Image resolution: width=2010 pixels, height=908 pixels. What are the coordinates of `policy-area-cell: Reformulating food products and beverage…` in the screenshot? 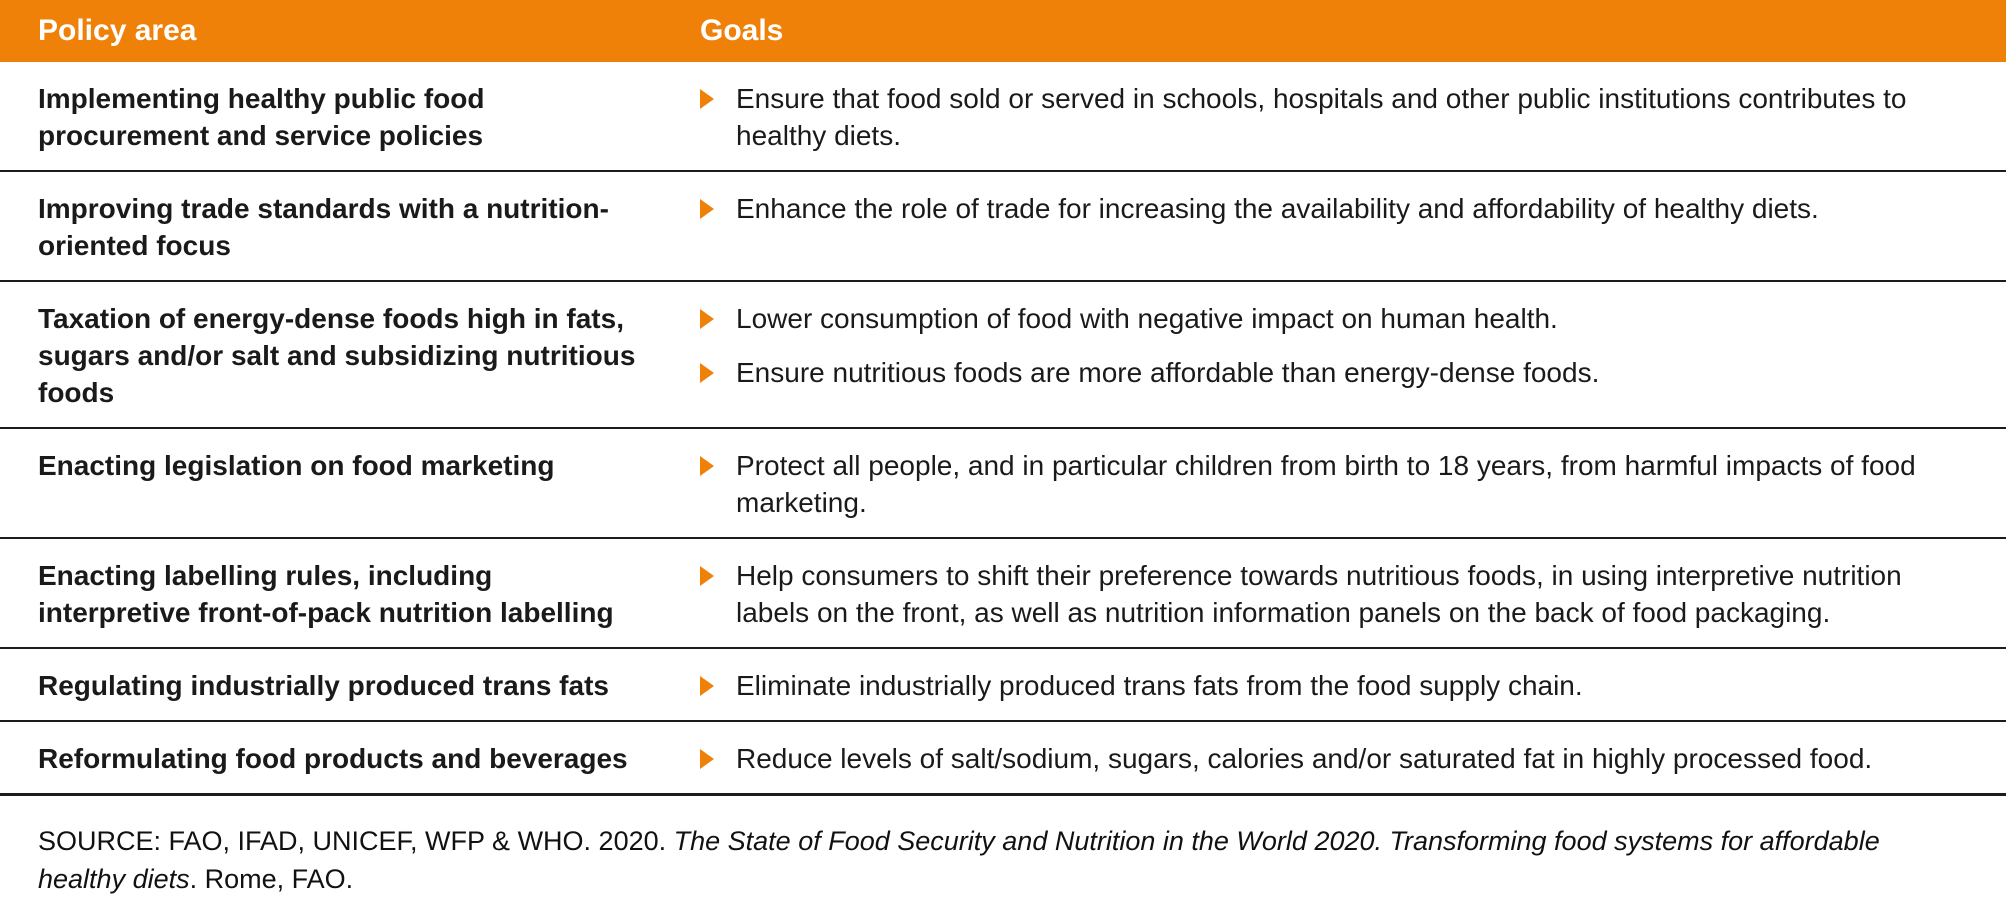 It's located at (333, 758).